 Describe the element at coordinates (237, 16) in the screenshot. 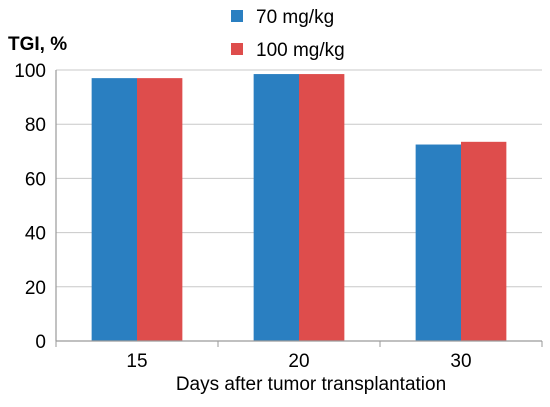

I see `legend-swatch-70-mg-kg` at that location.